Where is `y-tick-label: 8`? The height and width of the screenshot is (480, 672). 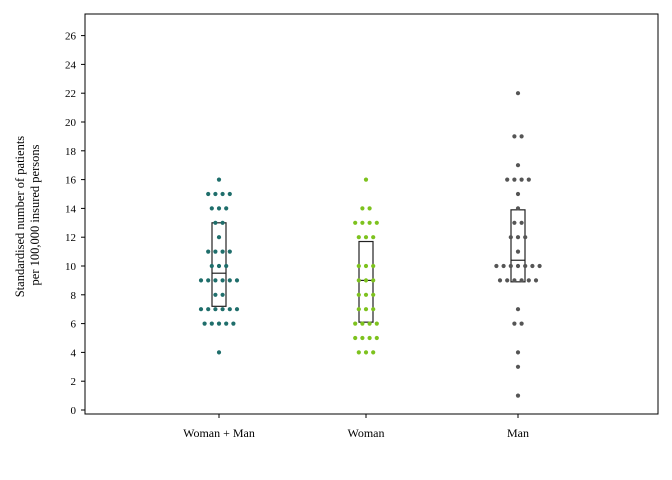 y-tick-label: 8 is located at coordinates (74, 296).